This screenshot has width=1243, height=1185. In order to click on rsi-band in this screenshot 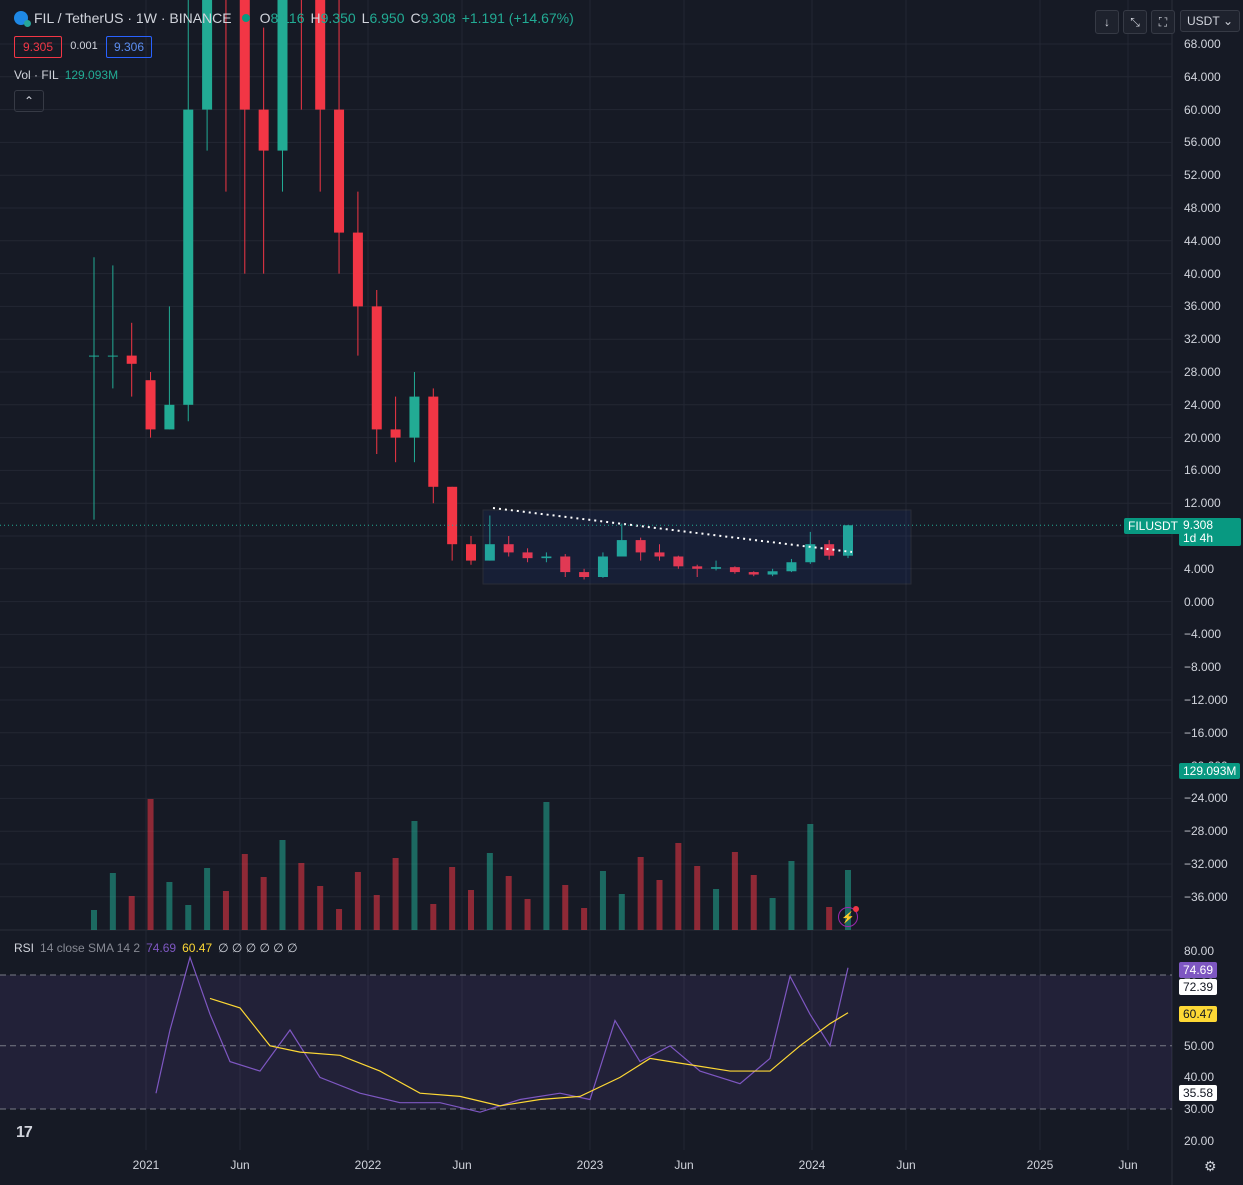, I will do `click(586, 1042)`.